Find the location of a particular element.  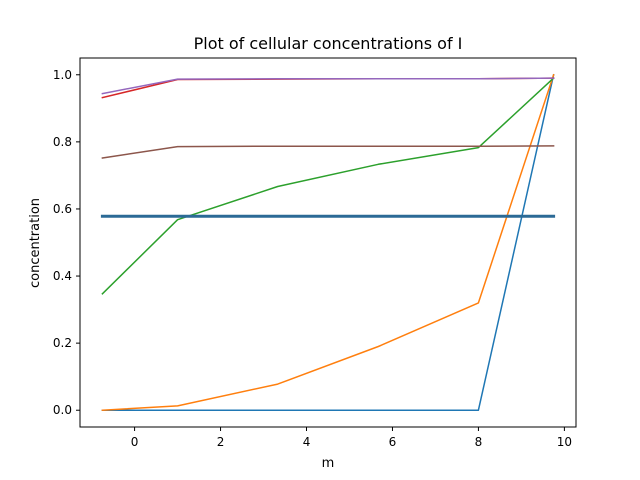

x-tick-label: 8 is located at coordinates (479, 442).